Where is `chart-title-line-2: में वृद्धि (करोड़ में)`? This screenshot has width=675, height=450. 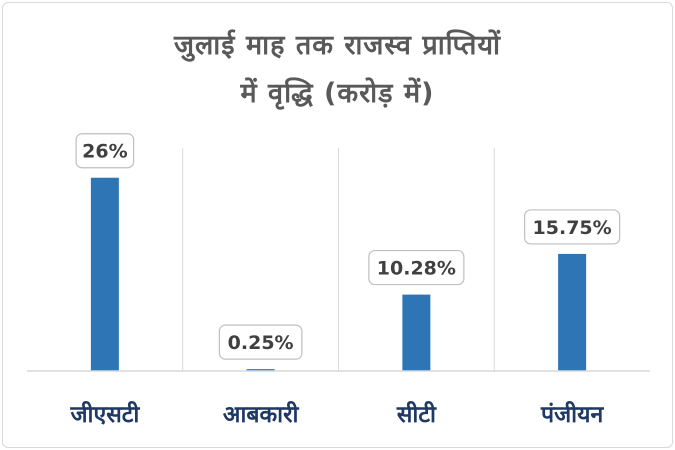
chart-title-line-2: में वृद्धि (करोड़ में) is located at coordinates (337, 93).